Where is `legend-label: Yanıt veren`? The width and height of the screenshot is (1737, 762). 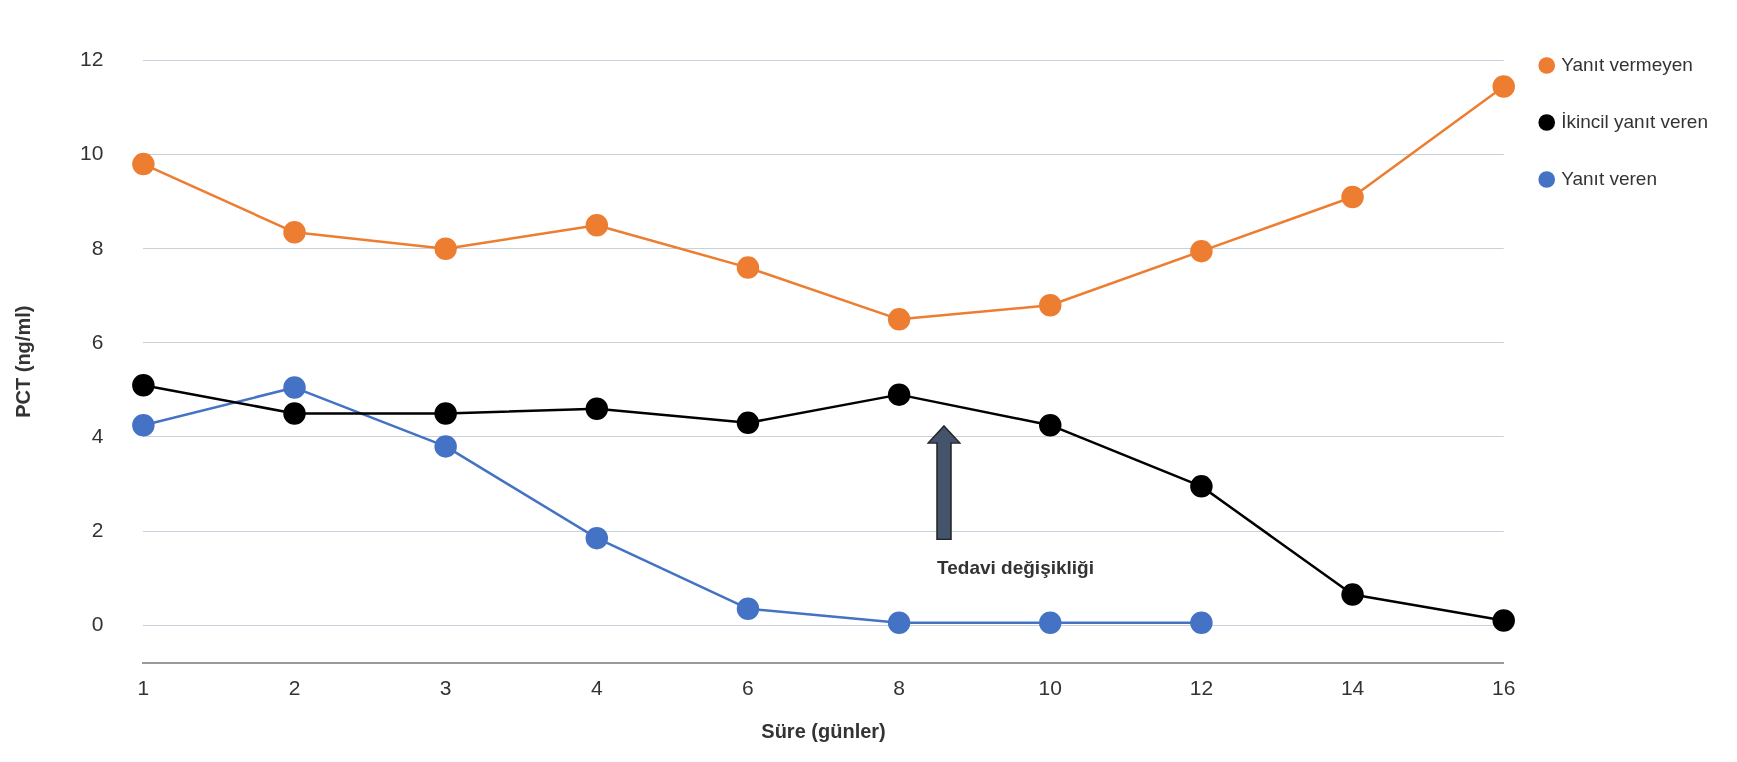 legend-label: Yanıt veren is located at coordinates (1609, 178).